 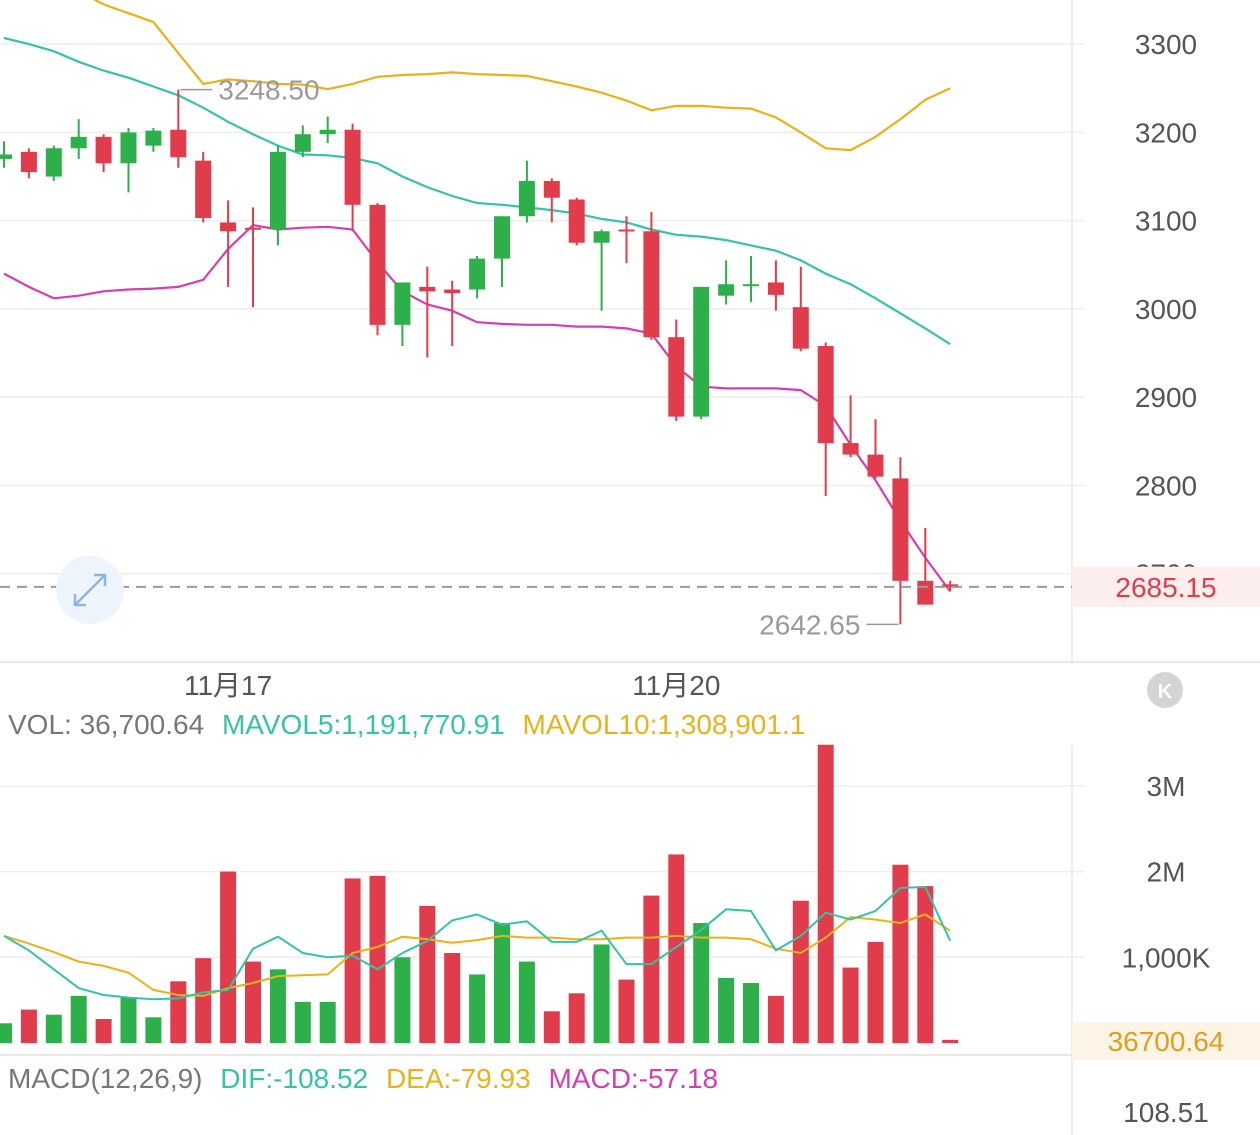 What do you see at coordinates (228, 685) in the screenshot?
I see `date-label-nov17: 11月17` at bounding box center [228, 685].